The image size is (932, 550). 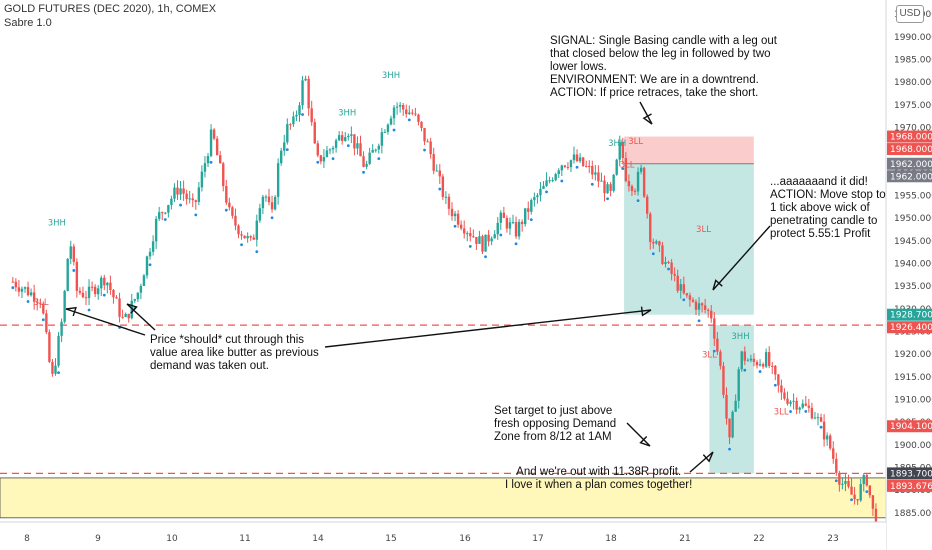 What do you see at coordinates (244, 539) in the screenshot?
I see `x-tick-label-3: 11` at bounding box center [244, 539].